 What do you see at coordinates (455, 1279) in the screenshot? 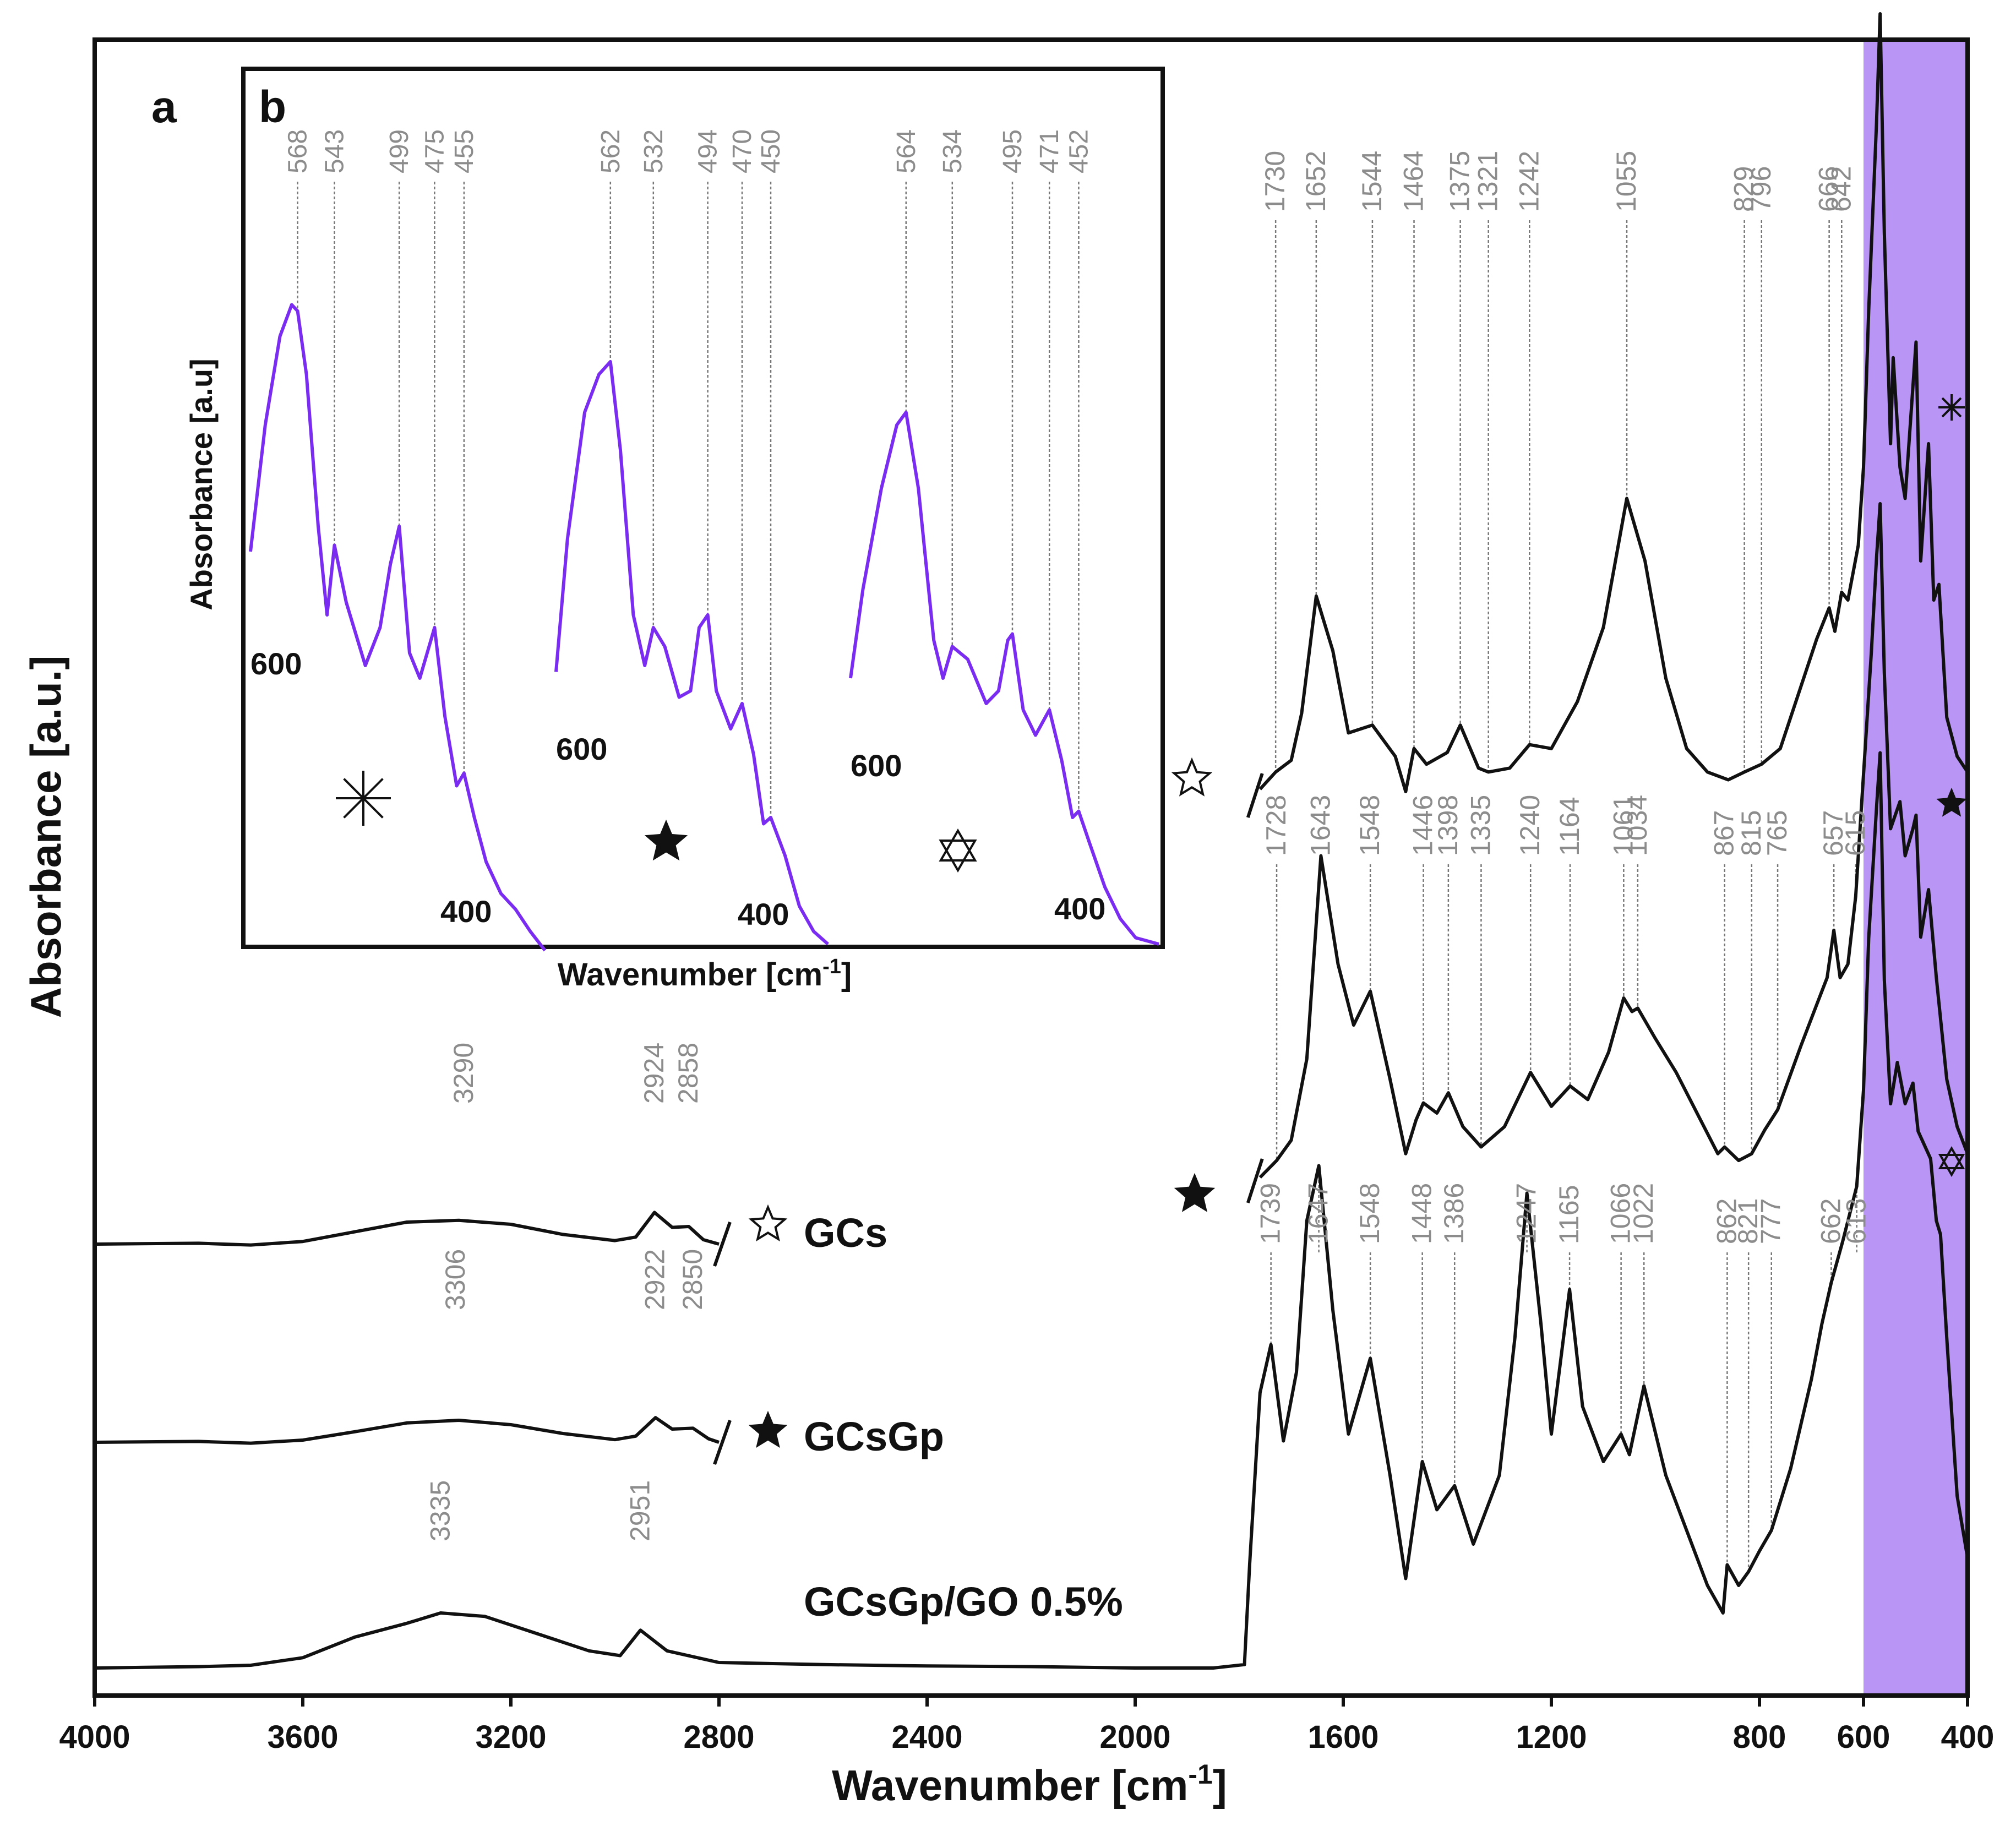
I see `peak-label: 3306` at bounding box center [455, 1279].